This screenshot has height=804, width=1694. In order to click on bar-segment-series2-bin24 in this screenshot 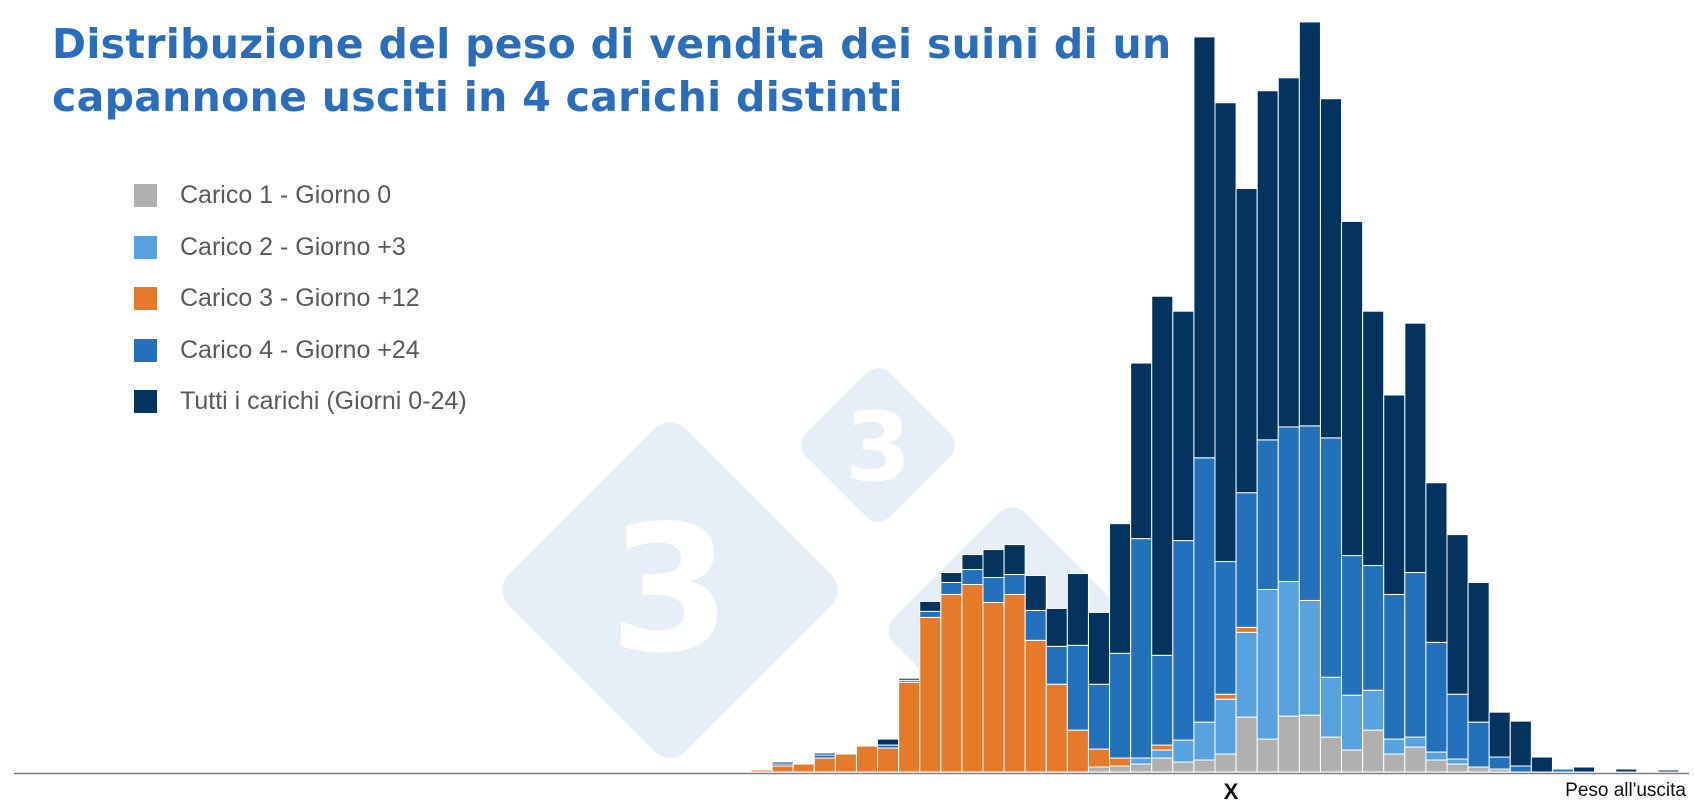, I will do `click(1246, 674)`.